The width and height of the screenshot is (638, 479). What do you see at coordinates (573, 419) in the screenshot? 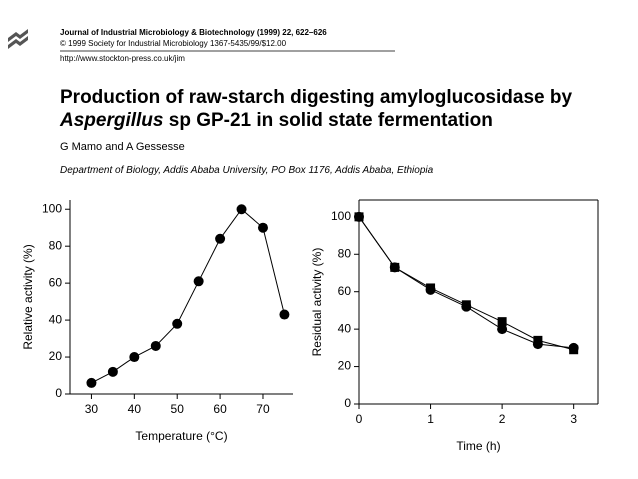
I see `x-tick-label: 3` at bounding box center [573, 419].